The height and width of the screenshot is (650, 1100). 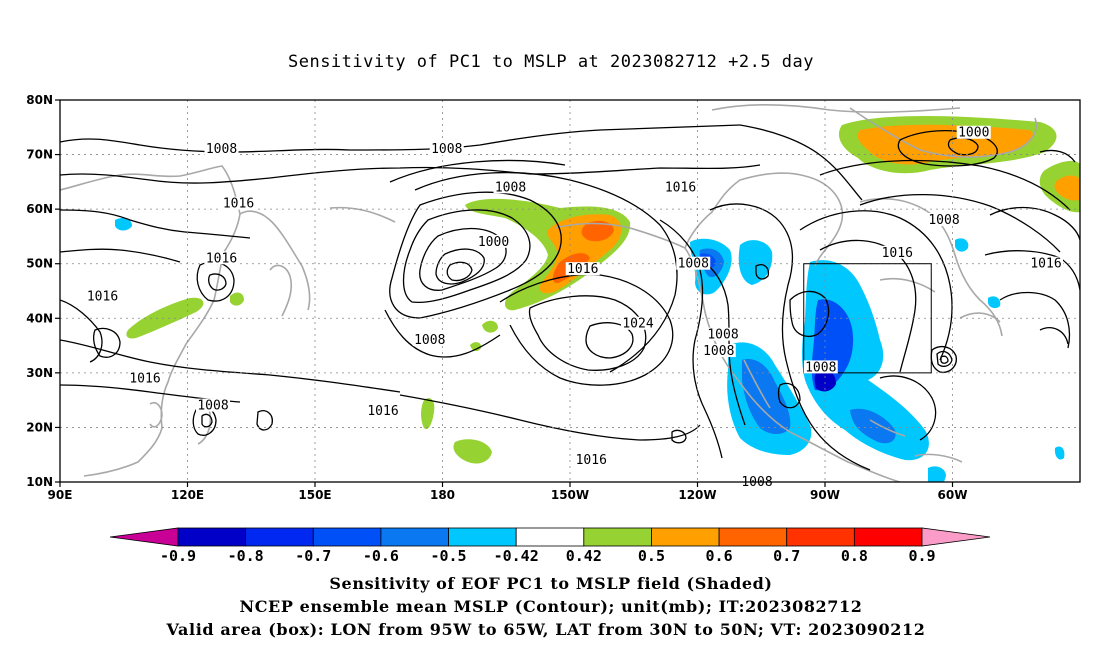 What do you see at coordinates (1067, 188) in the screenshot?
I see `positive-core-labrador` at bounding box center [1067, 188].